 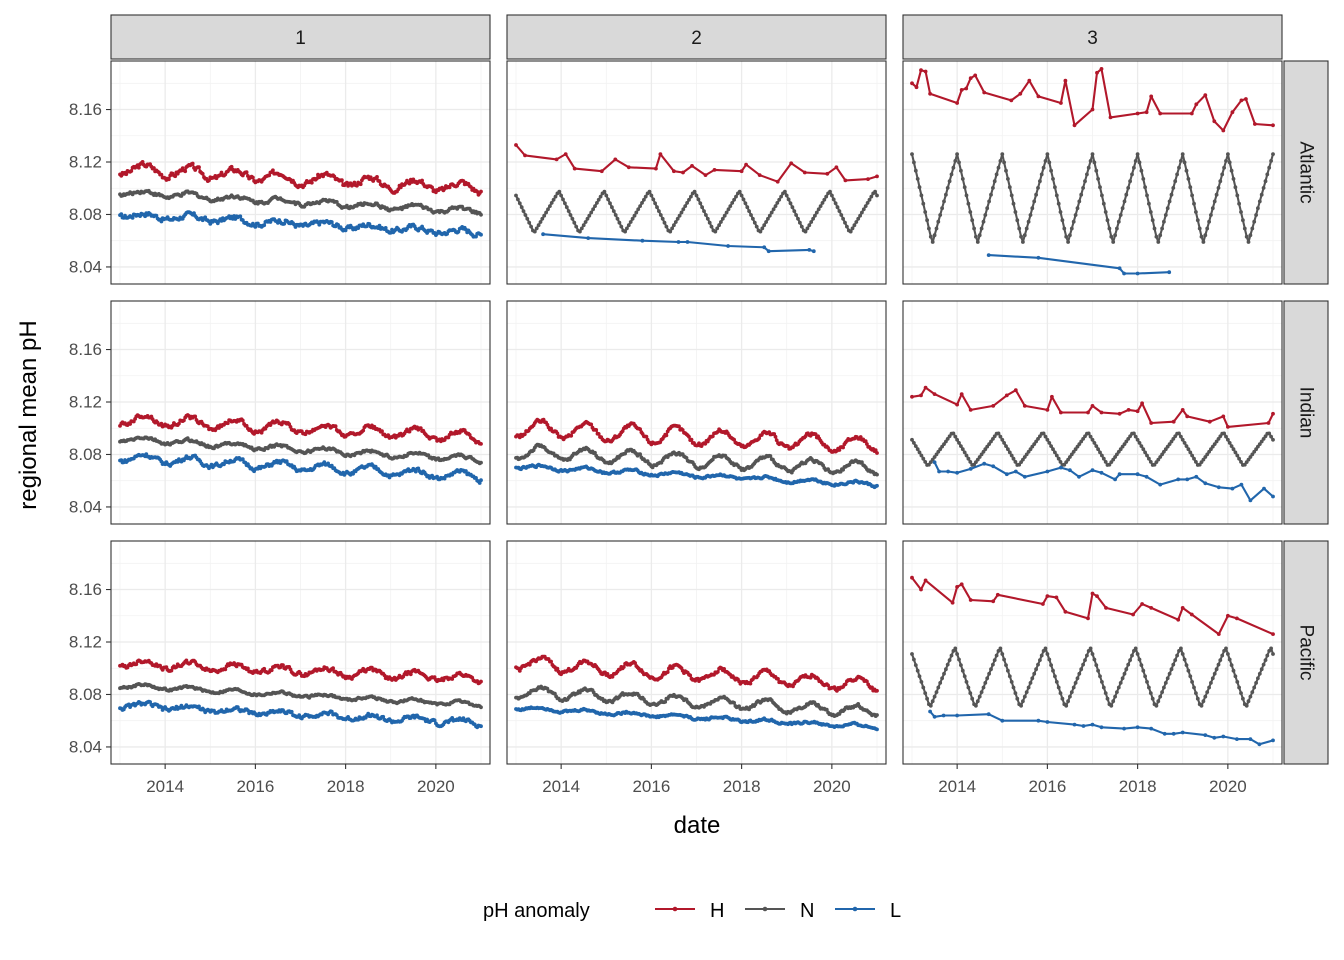 What do you see at coordinates (300, 429) in the screenshot?
I see `series-points-H` at bounding box center [300, 429].